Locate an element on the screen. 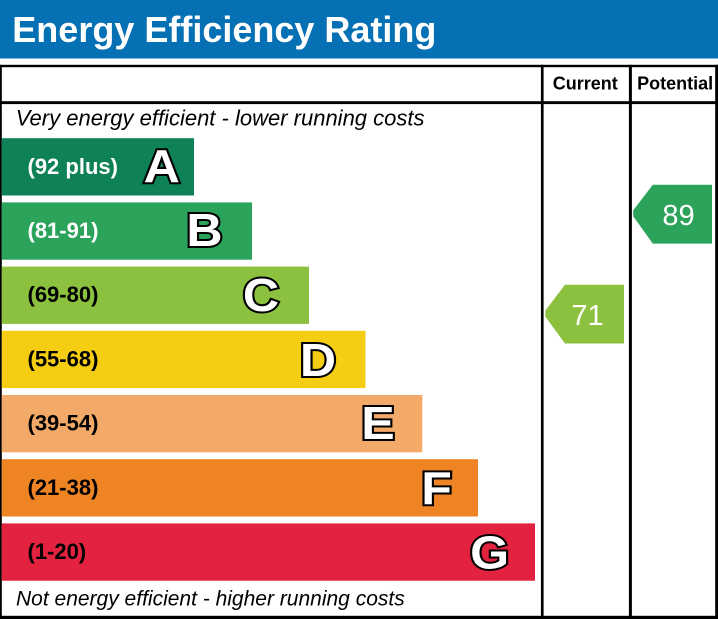 The image size is (718, 619). svg-text: Current is located at coordinates (585, 83).